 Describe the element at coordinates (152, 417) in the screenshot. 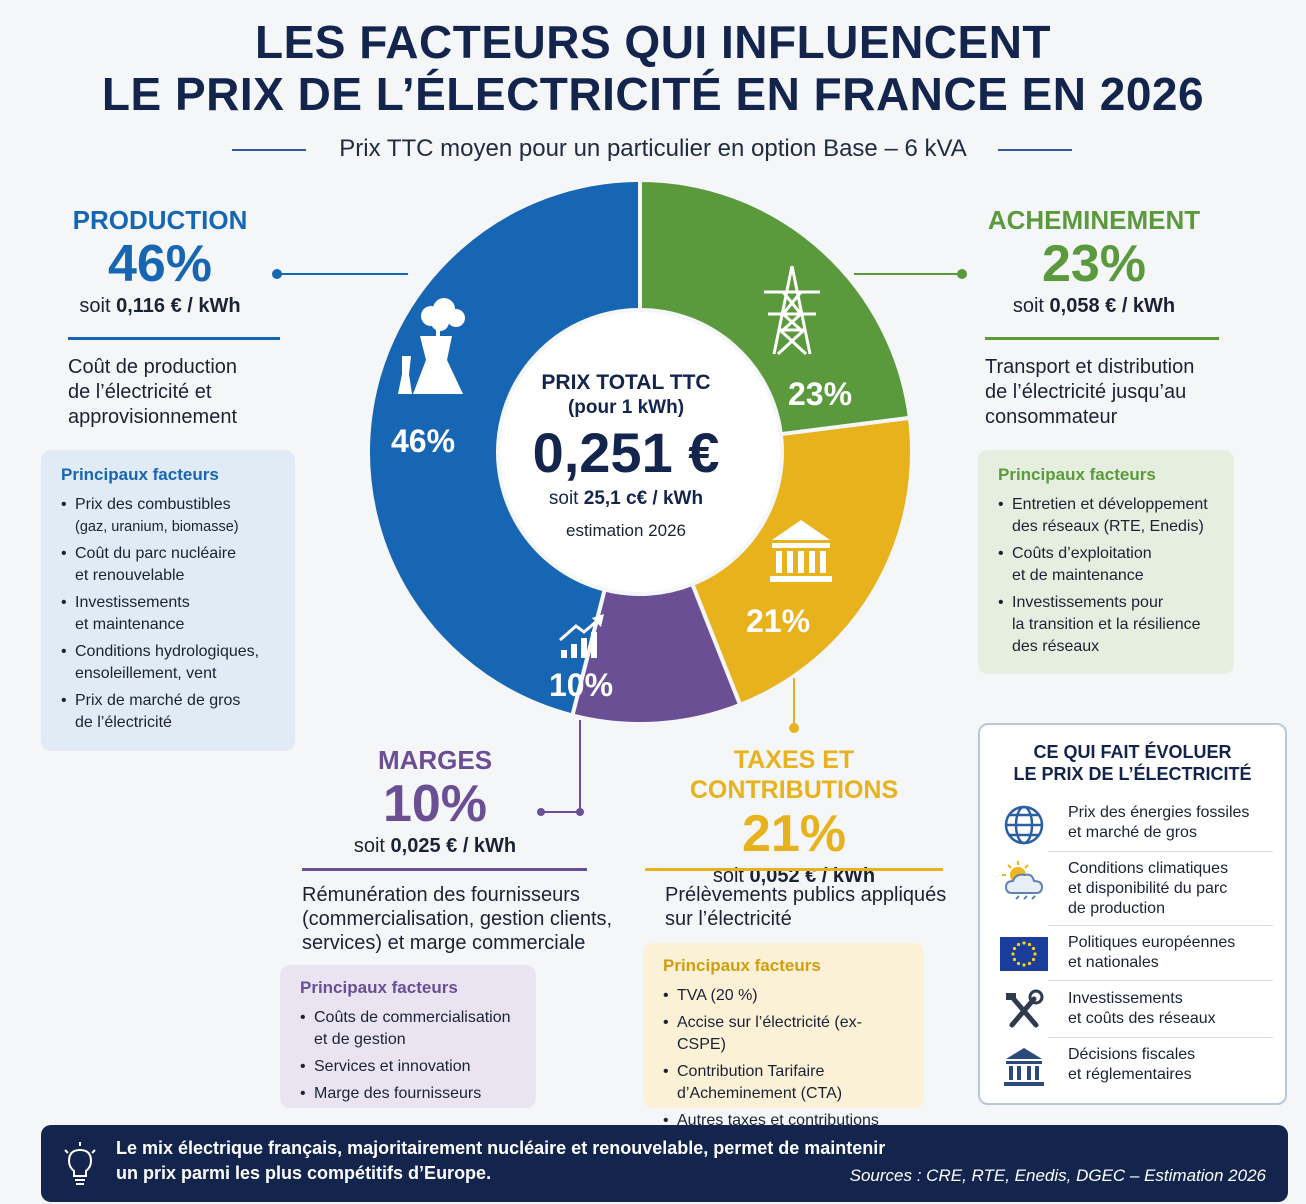

I see `production-desc-line3: approvisionnement` at that location.